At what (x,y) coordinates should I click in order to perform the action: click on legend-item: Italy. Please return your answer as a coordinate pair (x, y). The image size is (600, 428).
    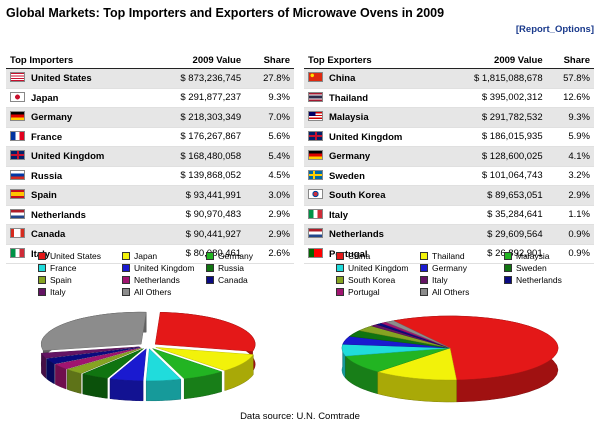
    Looking at the image, I should click on (52, 292).